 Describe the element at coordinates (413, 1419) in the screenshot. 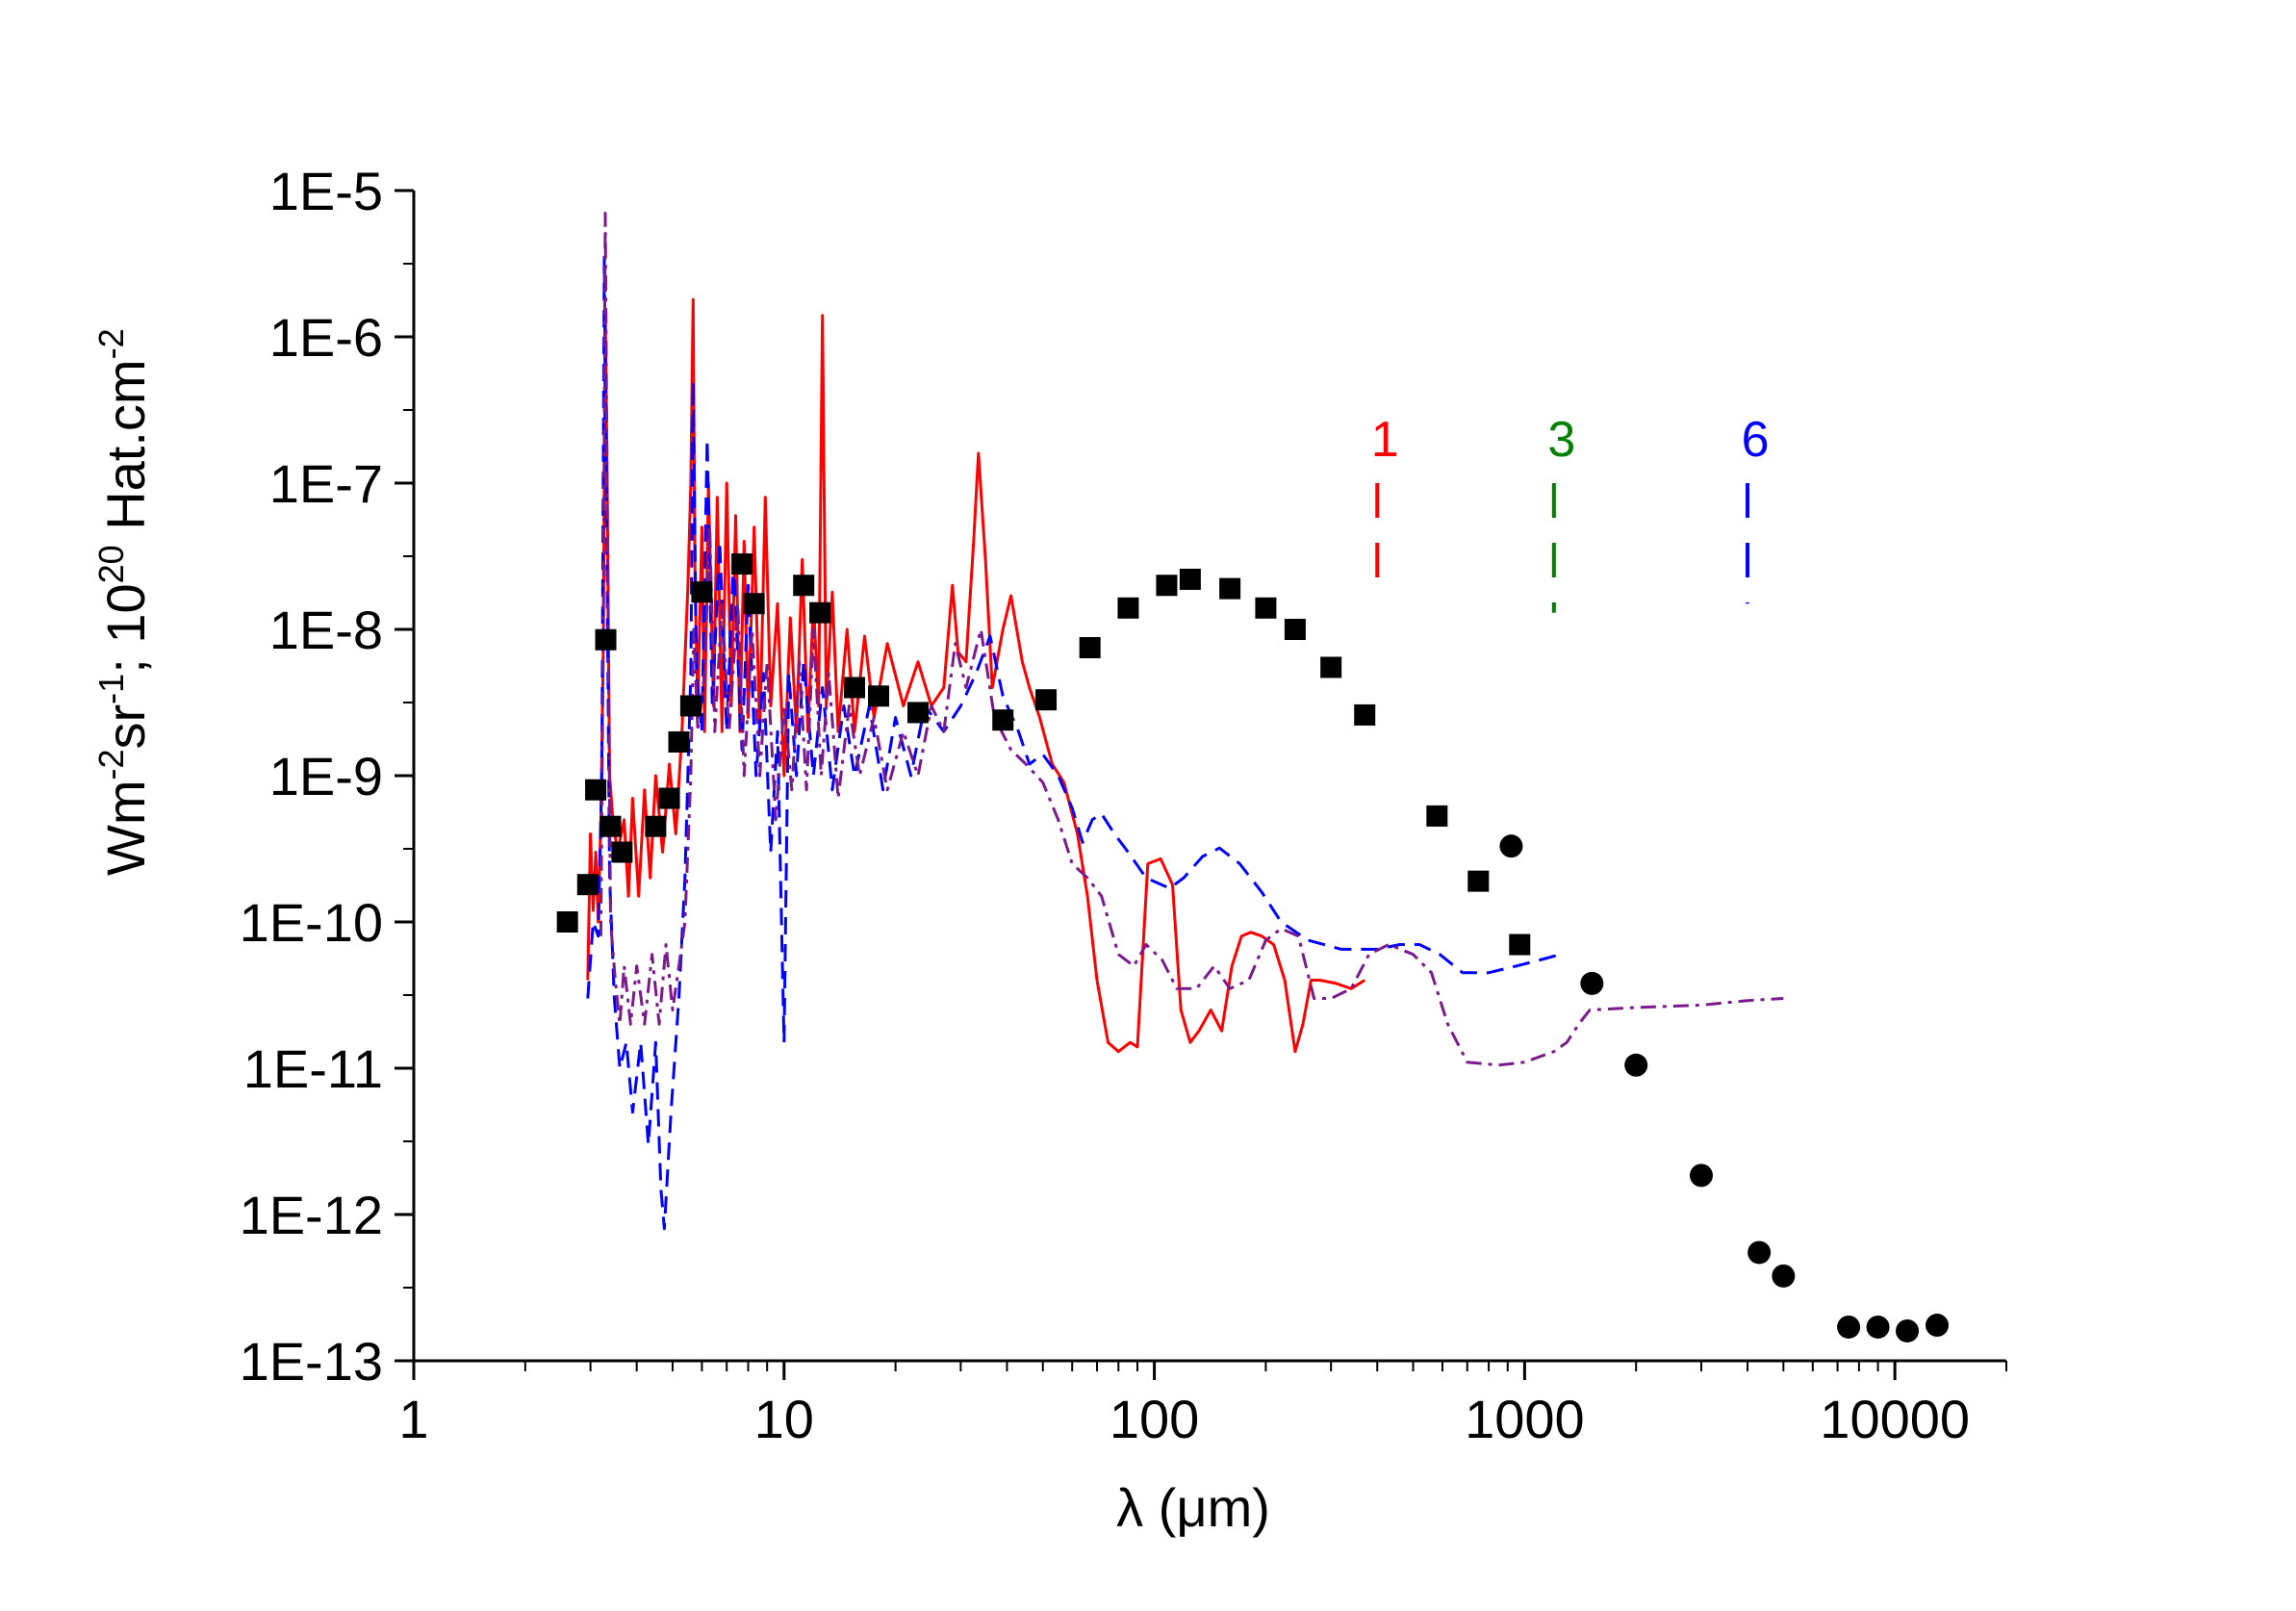

I see `x-tick-label: 1` at that location.